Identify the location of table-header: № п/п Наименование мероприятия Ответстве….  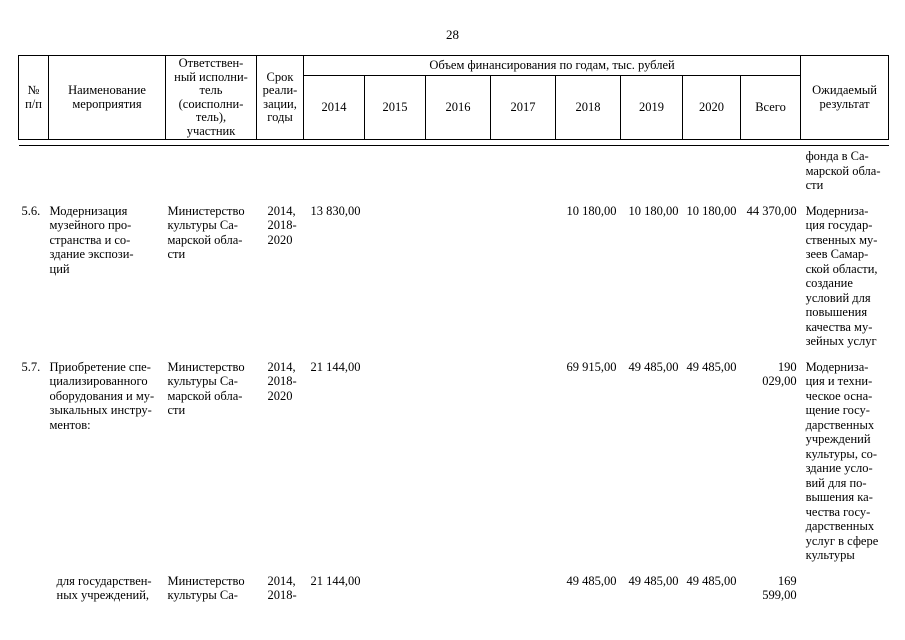
(454, 98).